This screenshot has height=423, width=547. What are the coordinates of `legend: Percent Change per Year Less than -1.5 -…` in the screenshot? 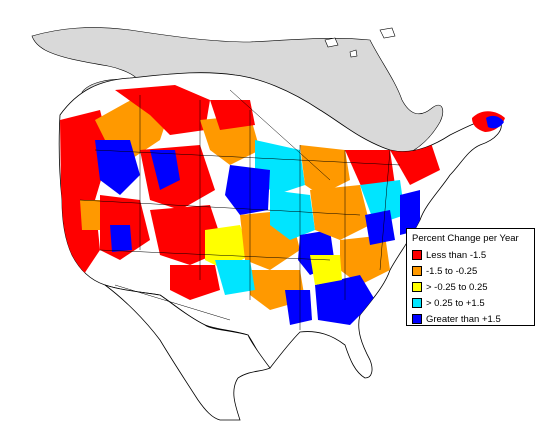 It's located at (470, 277).